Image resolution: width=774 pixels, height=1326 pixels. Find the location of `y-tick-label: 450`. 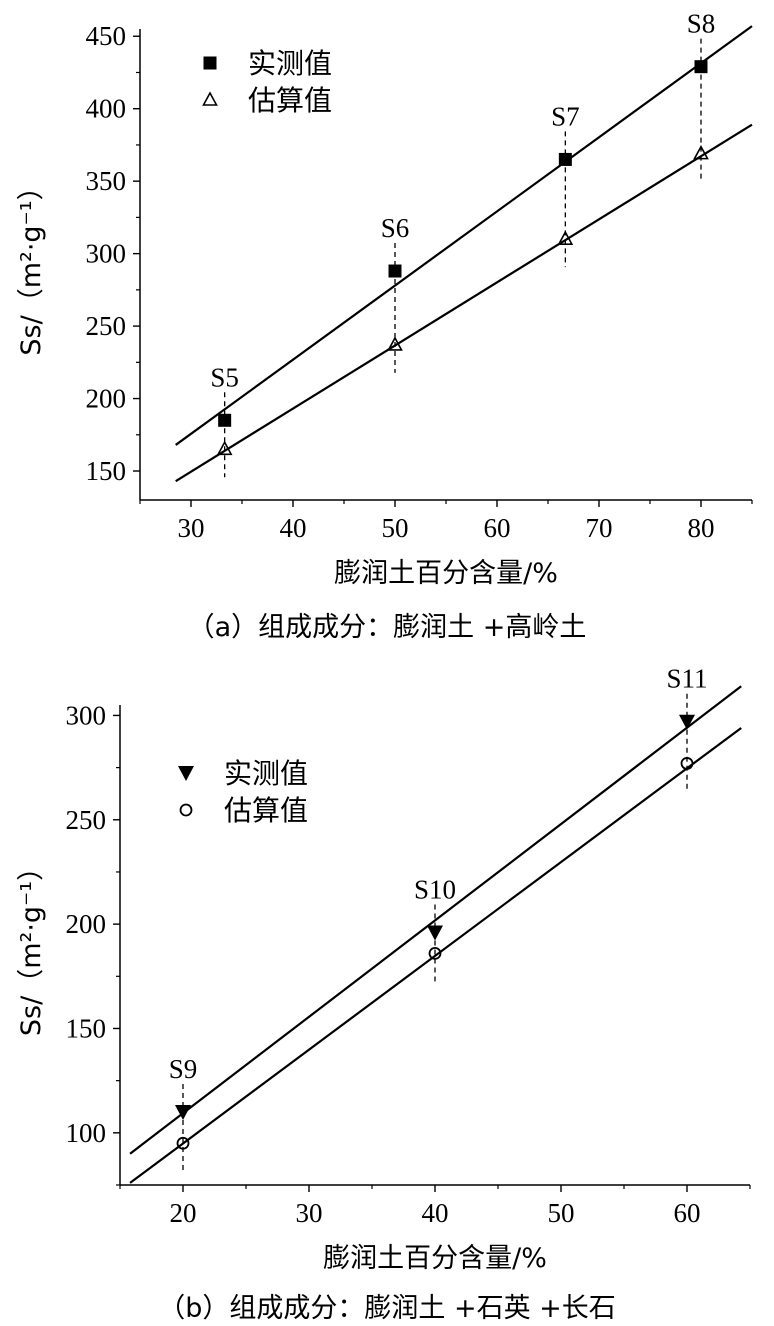

y-tick-label: 450 is located at coordinates (106, 36).